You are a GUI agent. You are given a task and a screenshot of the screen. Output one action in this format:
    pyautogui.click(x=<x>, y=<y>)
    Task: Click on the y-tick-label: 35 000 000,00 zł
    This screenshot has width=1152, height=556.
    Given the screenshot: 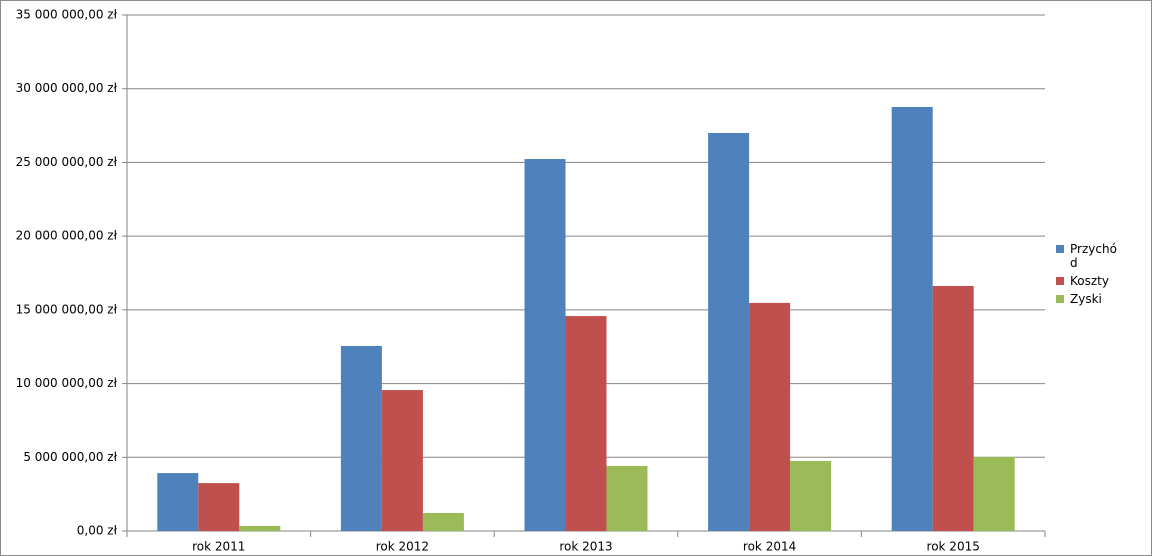 What is the action you would take?
    pyautogui.click(x=67, y=15)
    